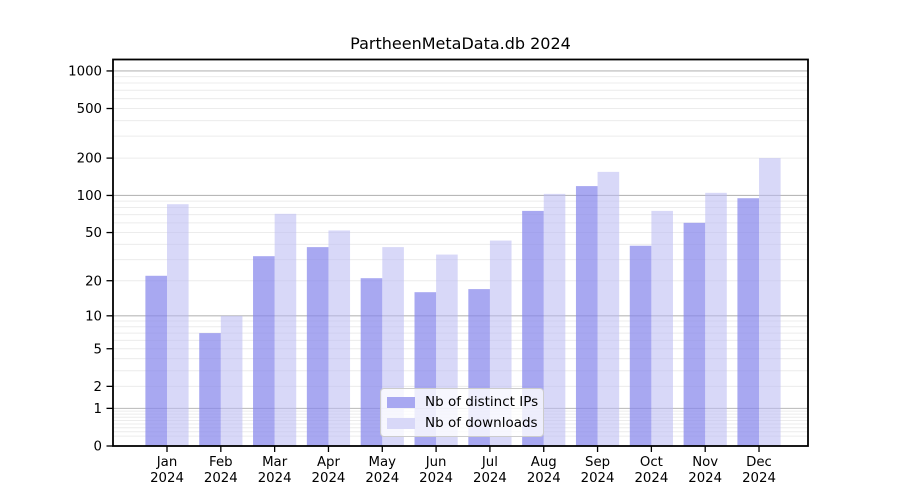 The height and width of the screenshot is (500, 900). What do you see at coordinates (167, 478) in the screenshot?
I see `x-tick-label-year-jan: 2024` at bounding box center [167, 478].